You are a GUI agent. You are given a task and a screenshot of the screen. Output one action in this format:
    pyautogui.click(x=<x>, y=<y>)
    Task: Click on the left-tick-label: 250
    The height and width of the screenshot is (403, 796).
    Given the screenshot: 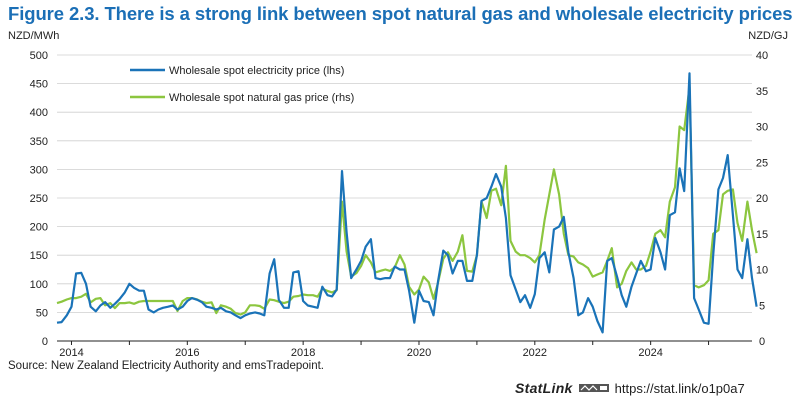 What is the action you would take?
    pyautogui.click(x=39, y=199)
    